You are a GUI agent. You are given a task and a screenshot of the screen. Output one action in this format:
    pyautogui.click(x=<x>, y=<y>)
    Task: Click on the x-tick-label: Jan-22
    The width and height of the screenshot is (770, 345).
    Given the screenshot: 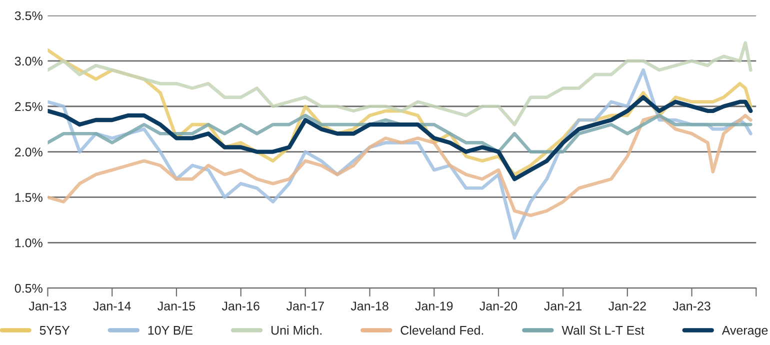 What is the action you would take?
    pyautogui.click(x=627, y=306)
    